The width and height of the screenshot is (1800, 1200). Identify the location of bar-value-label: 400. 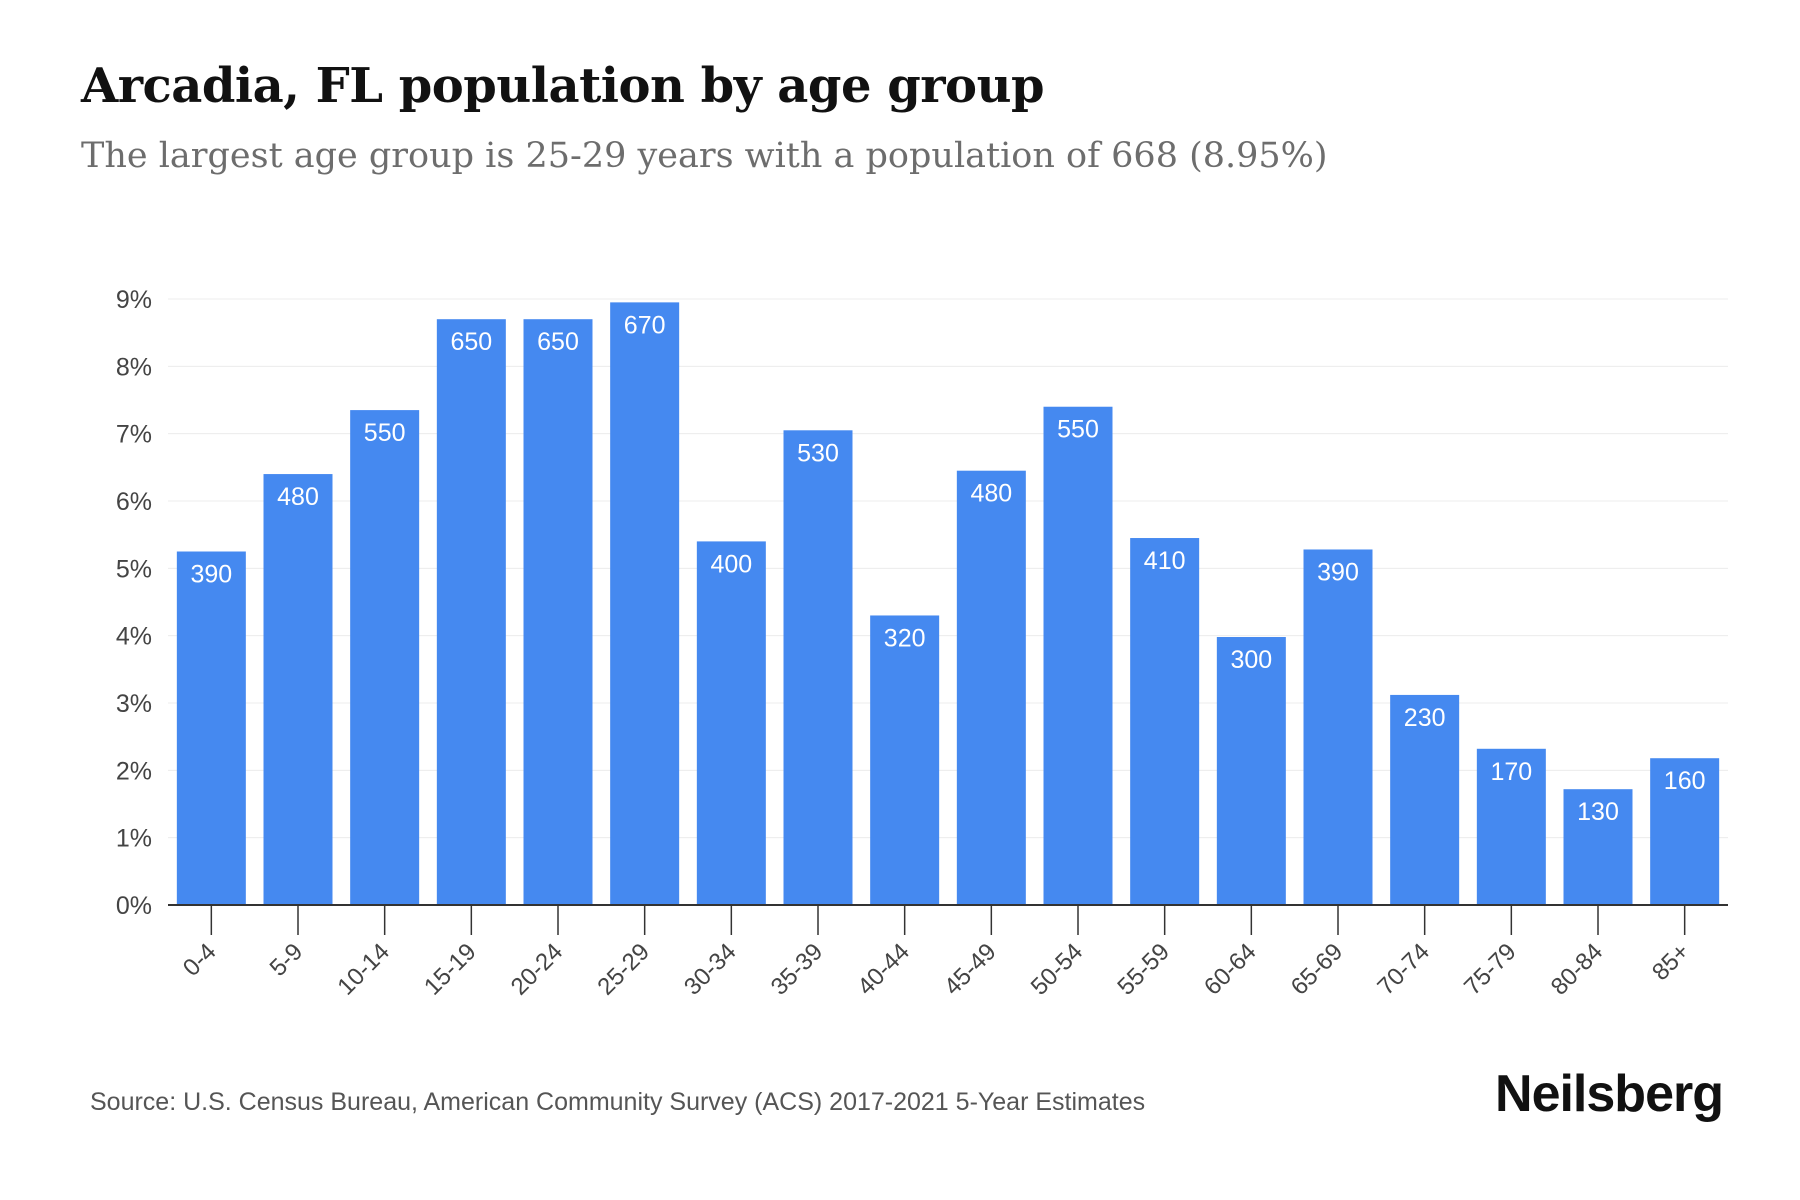
(731, 564).